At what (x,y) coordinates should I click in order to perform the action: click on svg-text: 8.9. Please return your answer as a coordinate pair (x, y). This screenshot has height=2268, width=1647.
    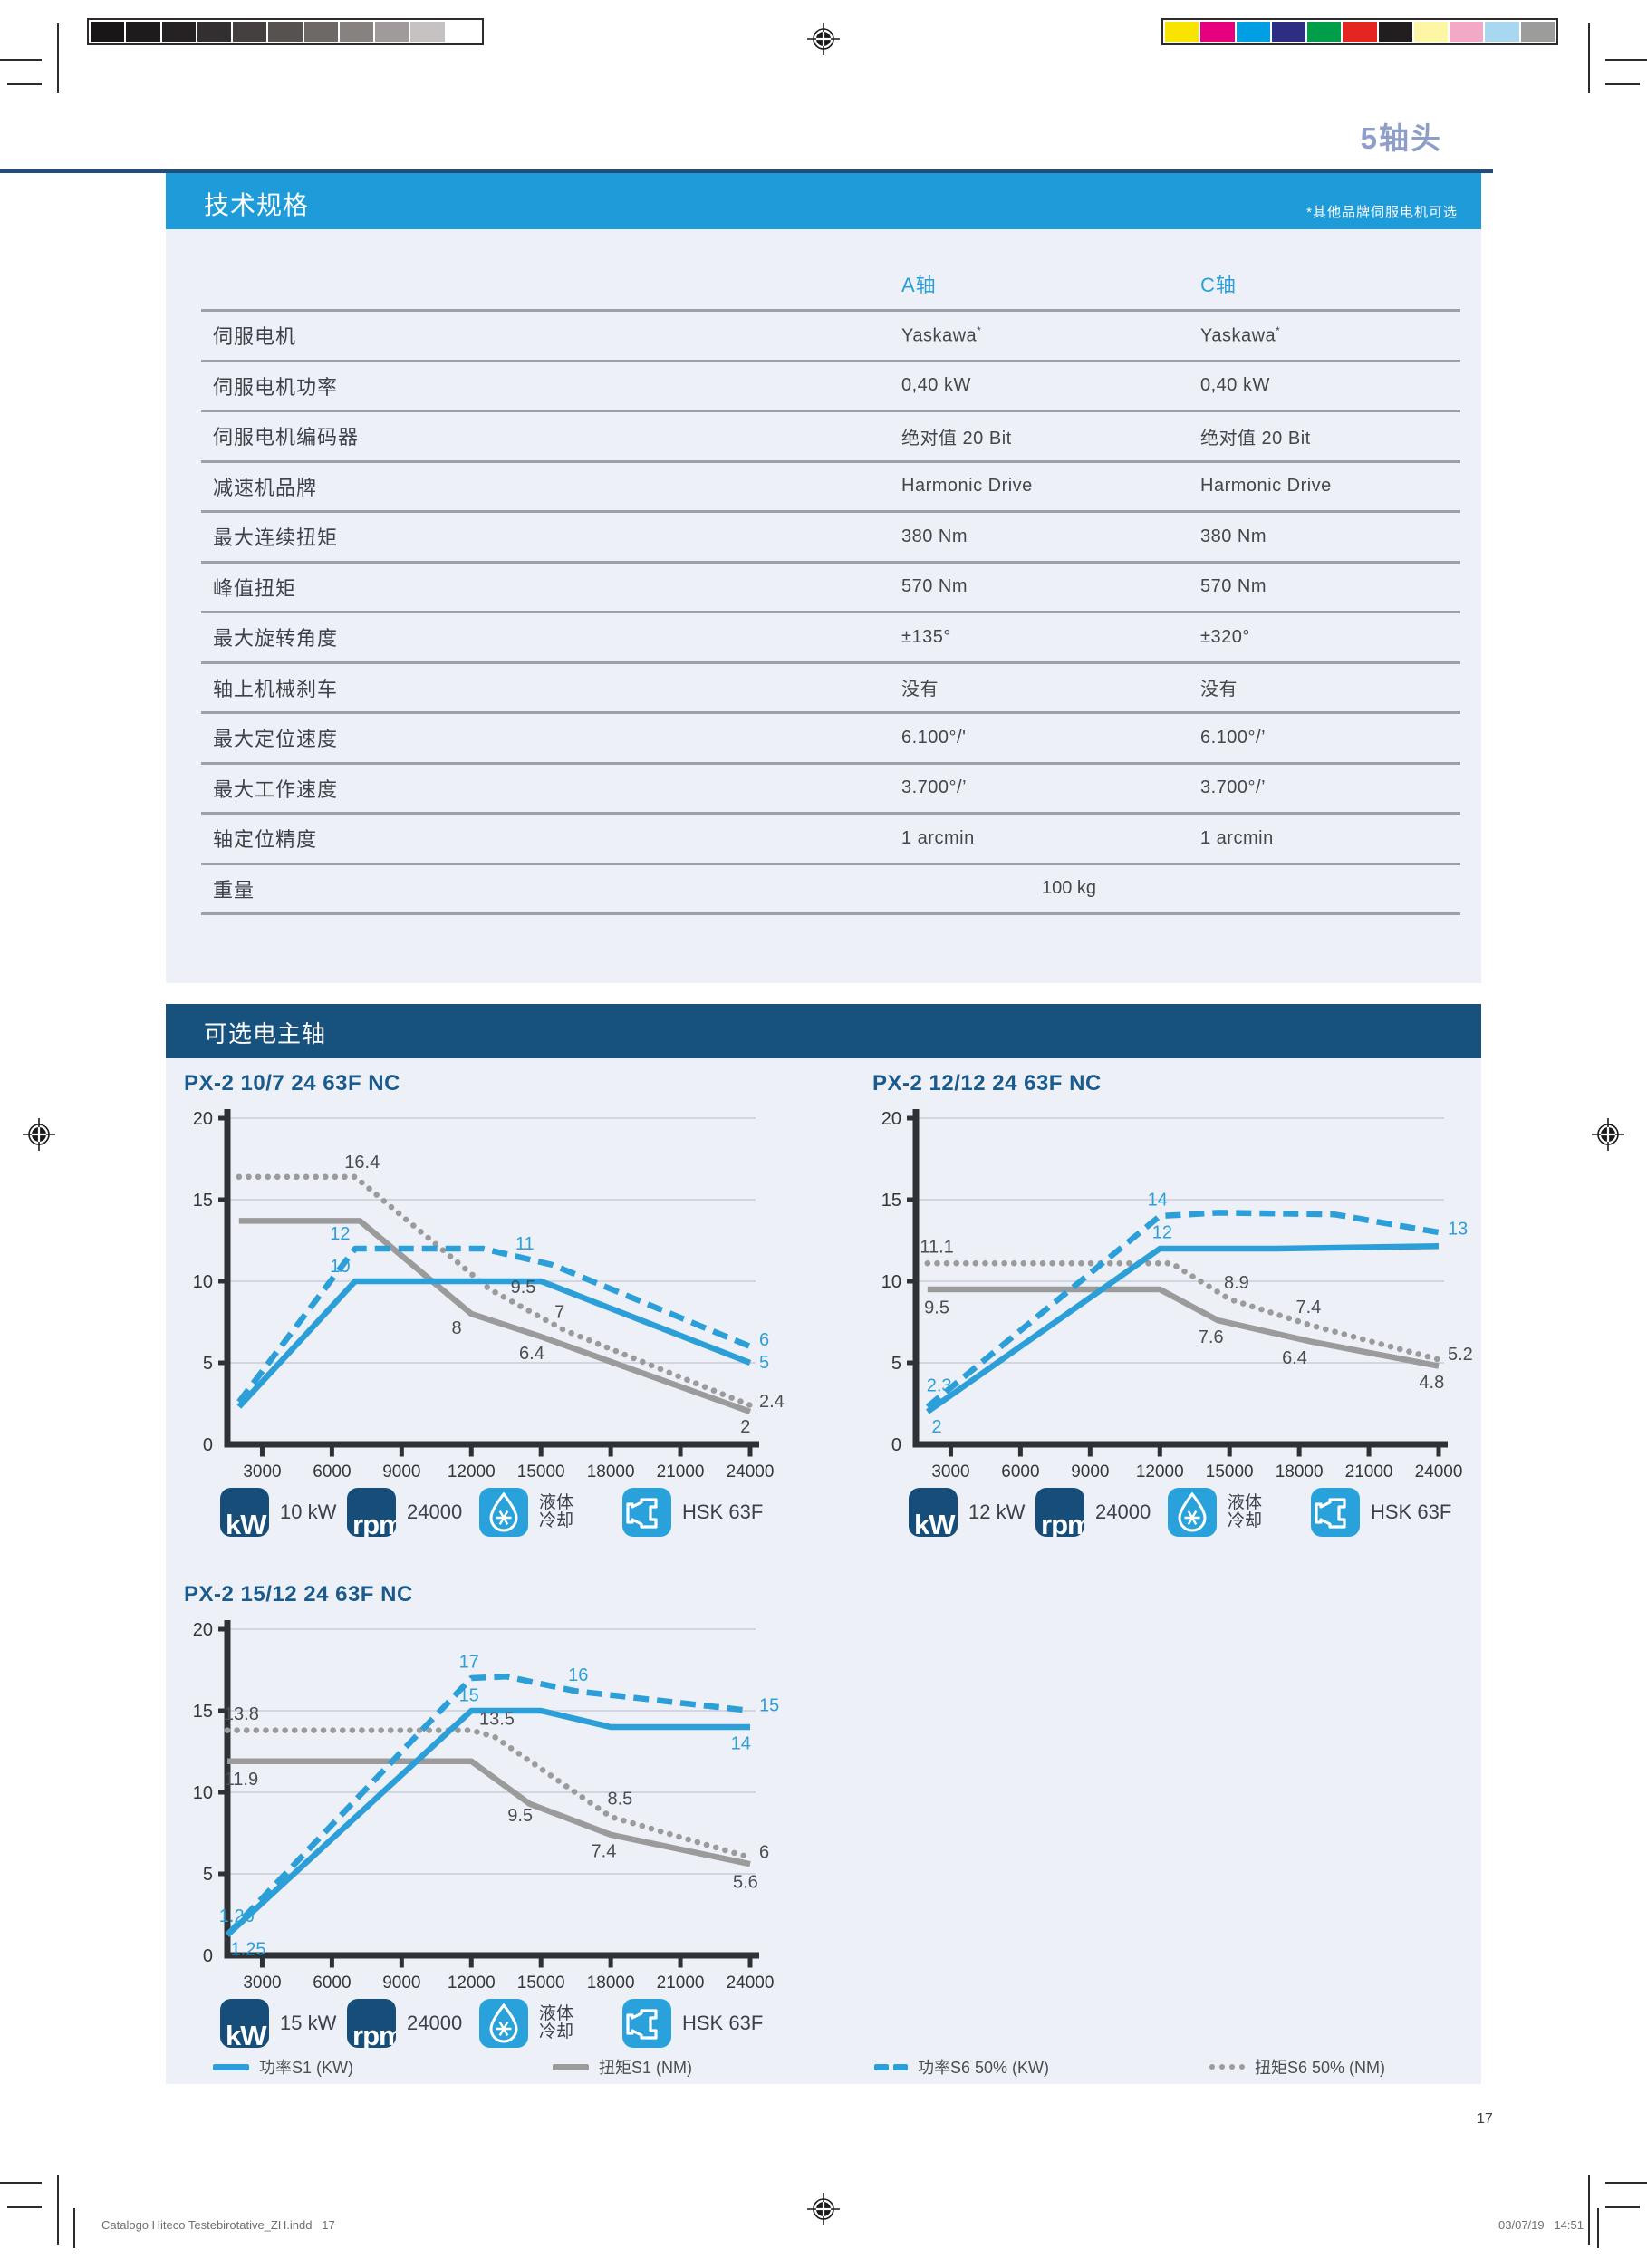
    Looking at the image, I should click on (1236, 1283).